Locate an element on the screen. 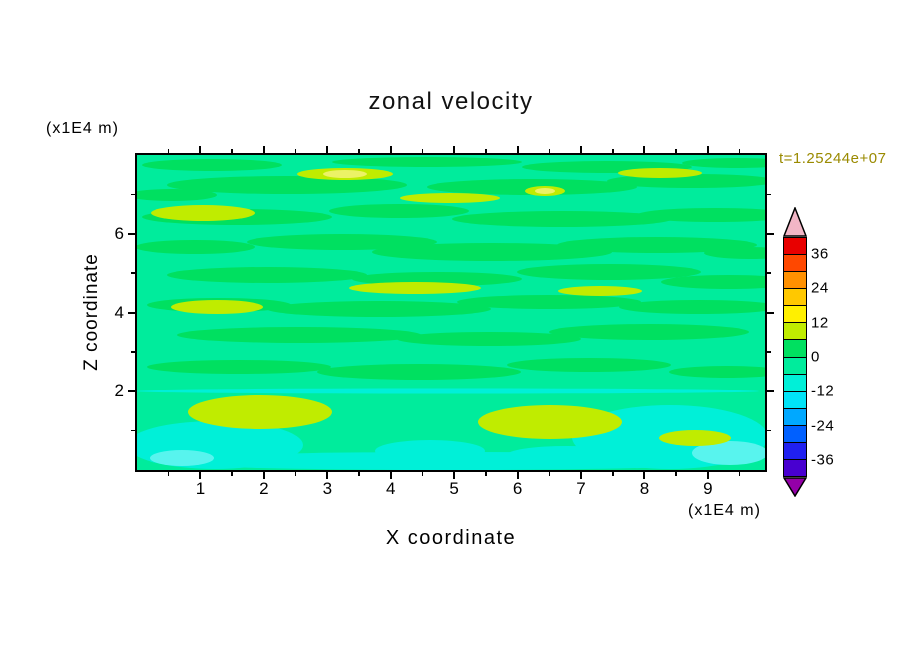 Image resolution: width=904 pixels, height=654 pixels. colorbar-label: -12 is located at coordinates (823, 391).